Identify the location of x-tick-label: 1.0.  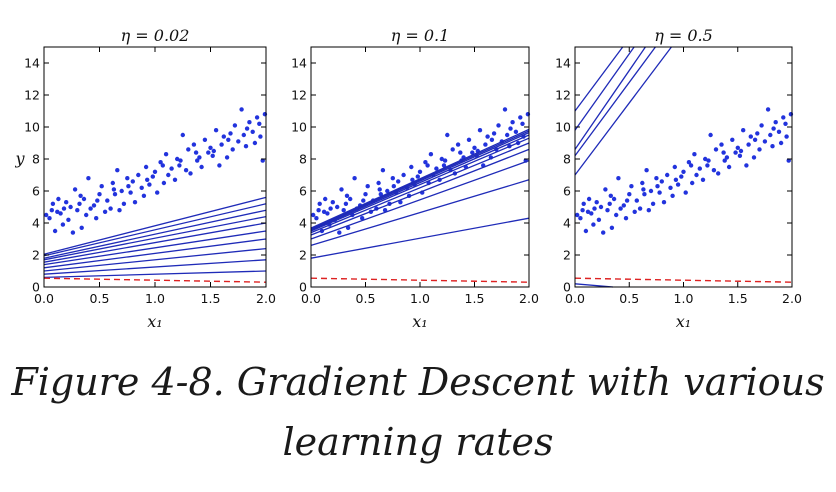
(420, 298).